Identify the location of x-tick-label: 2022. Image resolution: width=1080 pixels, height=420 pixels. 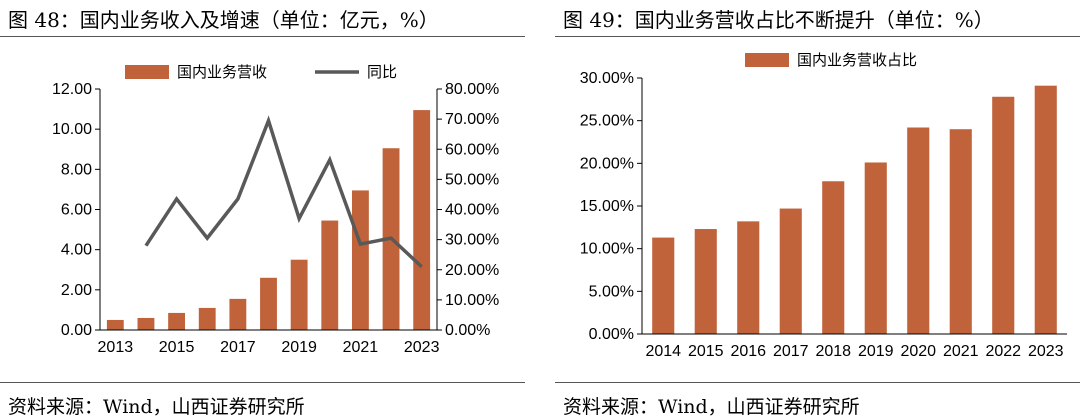
(1003, 351).